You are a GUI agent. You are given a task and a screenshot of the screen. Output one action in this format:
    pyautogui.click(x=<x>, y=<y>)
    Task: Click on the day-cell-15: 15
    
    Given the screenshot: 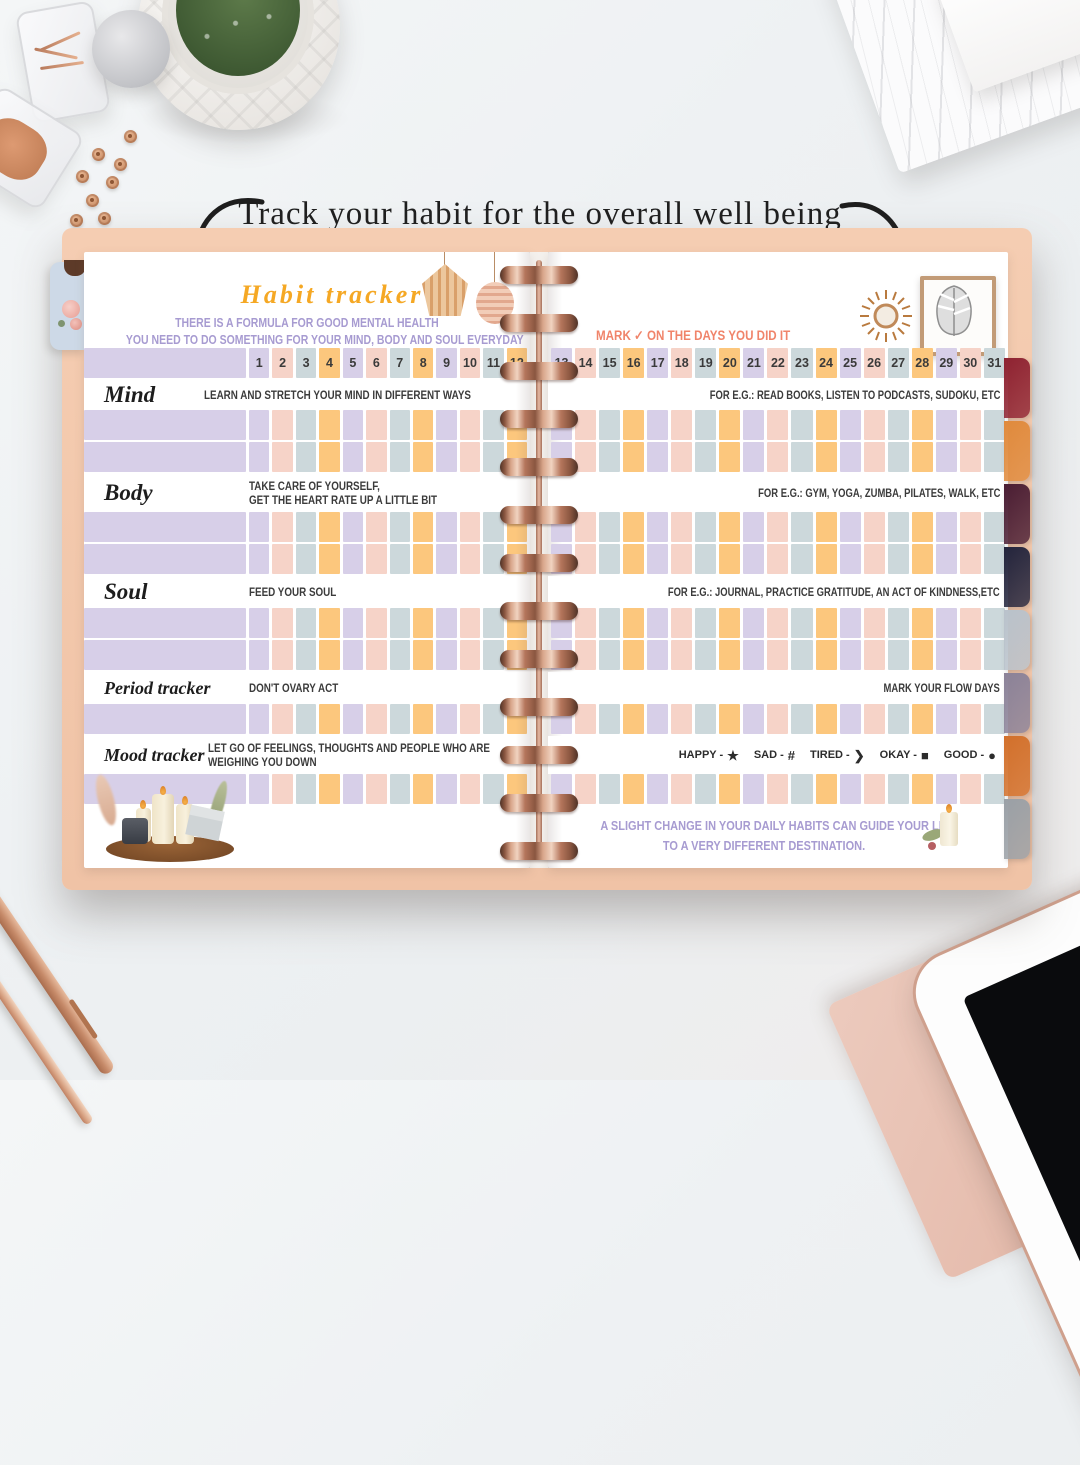 What is the action you would take?
    pyautogui.click(x=610, y=363)
    